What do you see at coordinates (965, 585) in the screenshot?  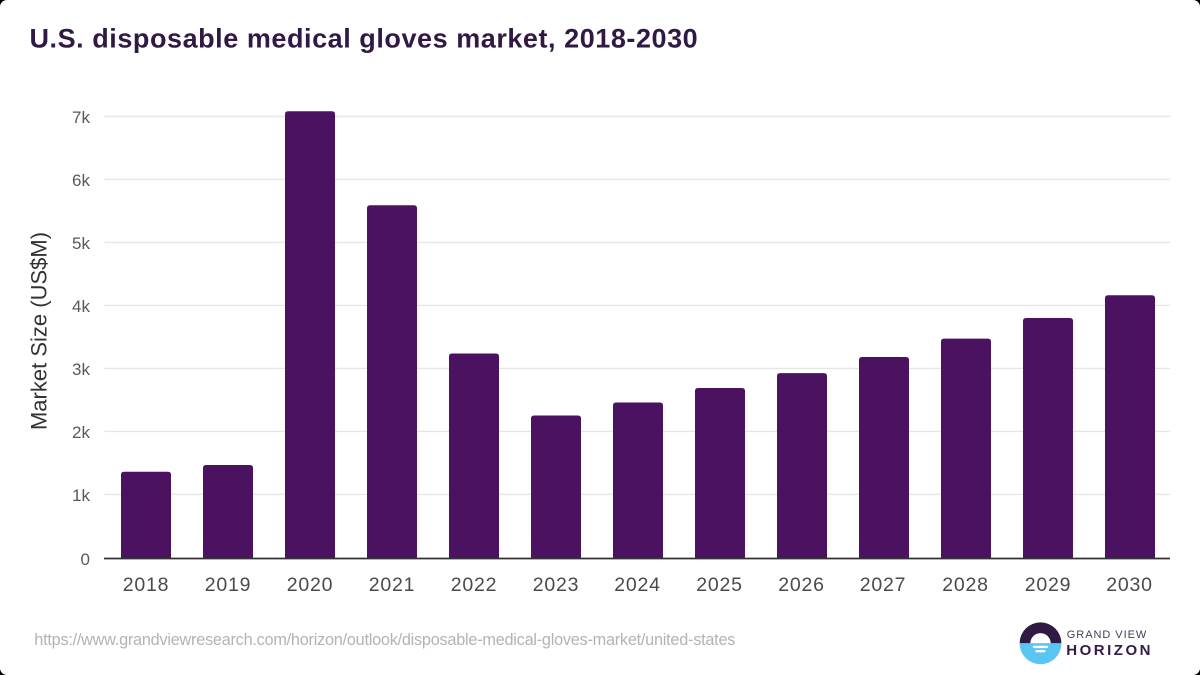 I see `svg-text: 2028` at bounding box center [965, 585].